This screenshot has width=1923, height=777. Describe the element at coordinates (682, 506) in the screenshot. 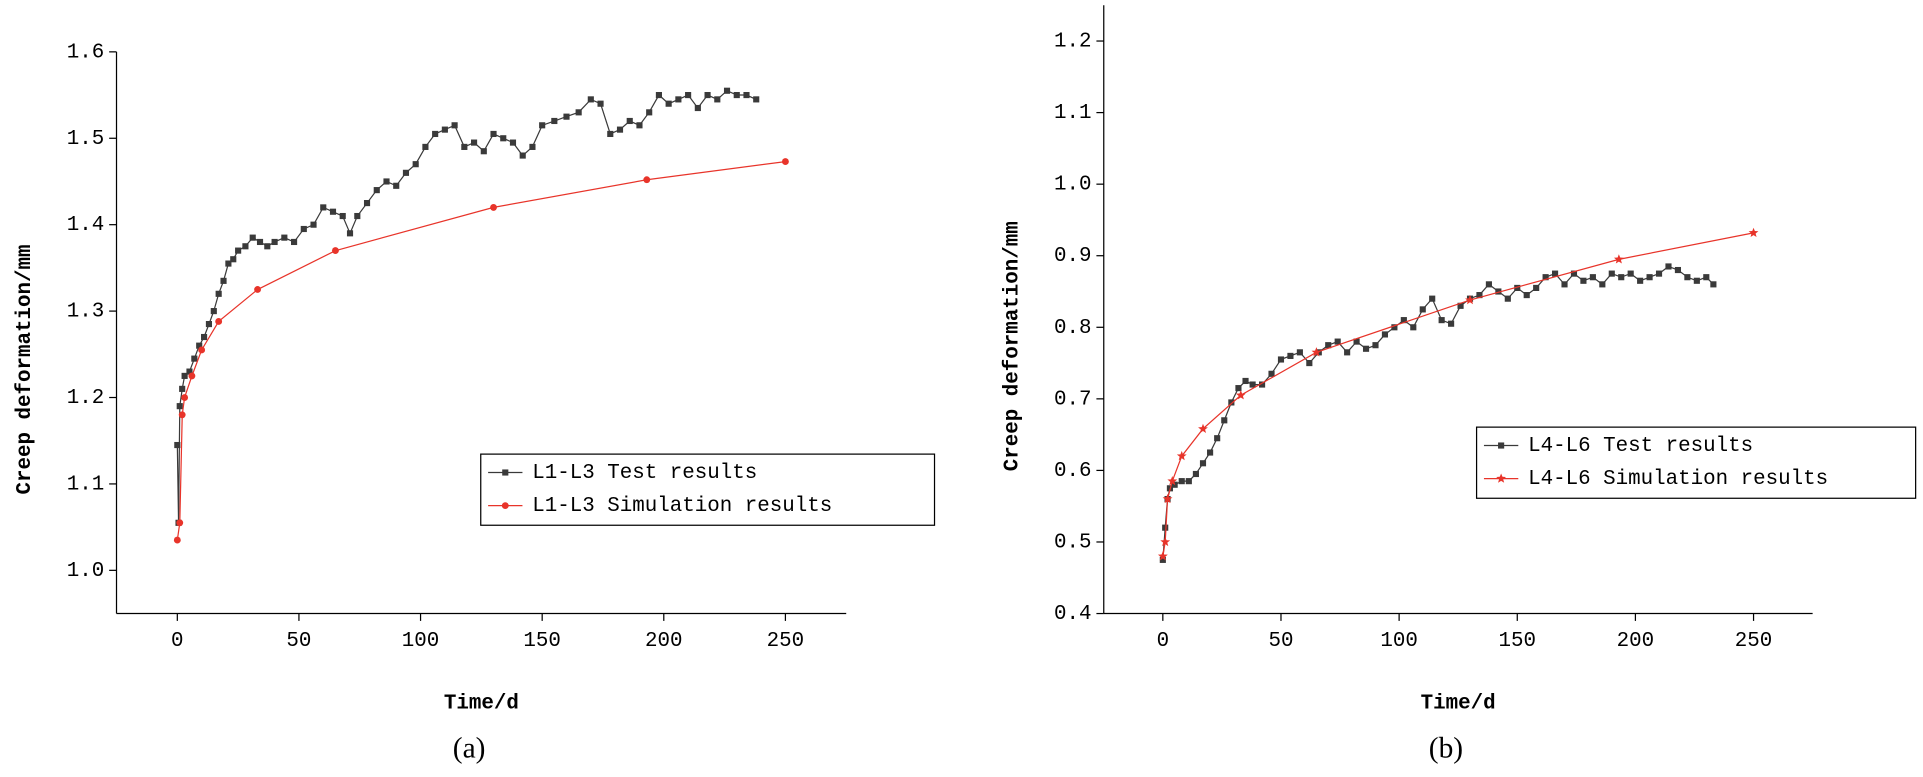

I see `legend-label: L1-L3 Simulation results` at that location.